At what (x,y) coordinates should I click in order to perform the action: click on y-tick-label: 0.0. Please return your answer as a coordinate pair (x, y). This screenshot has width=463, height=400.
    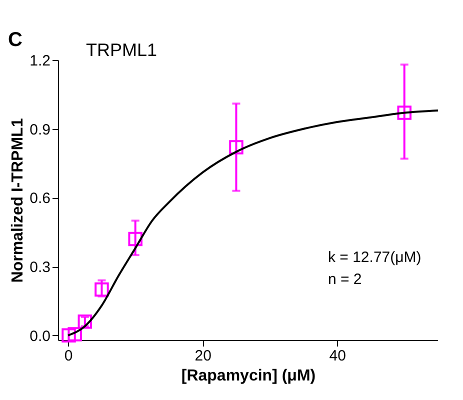
    Looking at the image, I should click on (40, 336).